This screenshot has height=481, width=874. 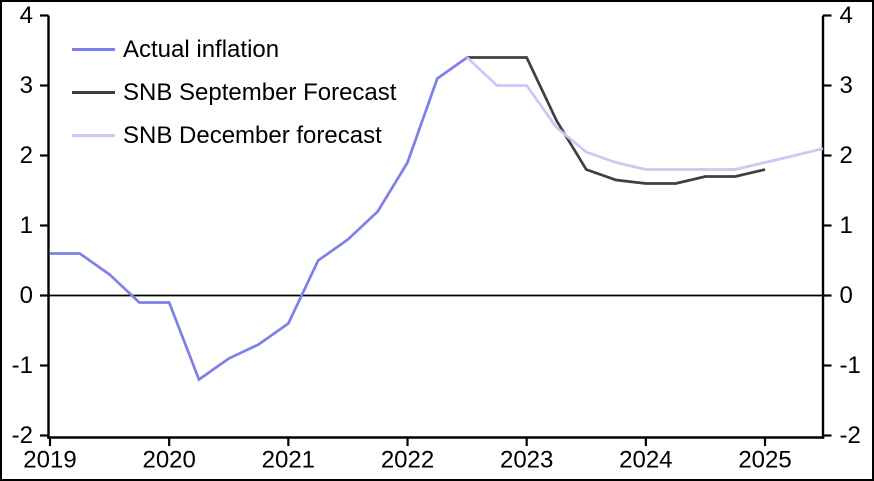 What do you see at coordinates (526, 460) in the screenshot?
I see `x-tick-label: 2023` at bounding box center [526, 460].